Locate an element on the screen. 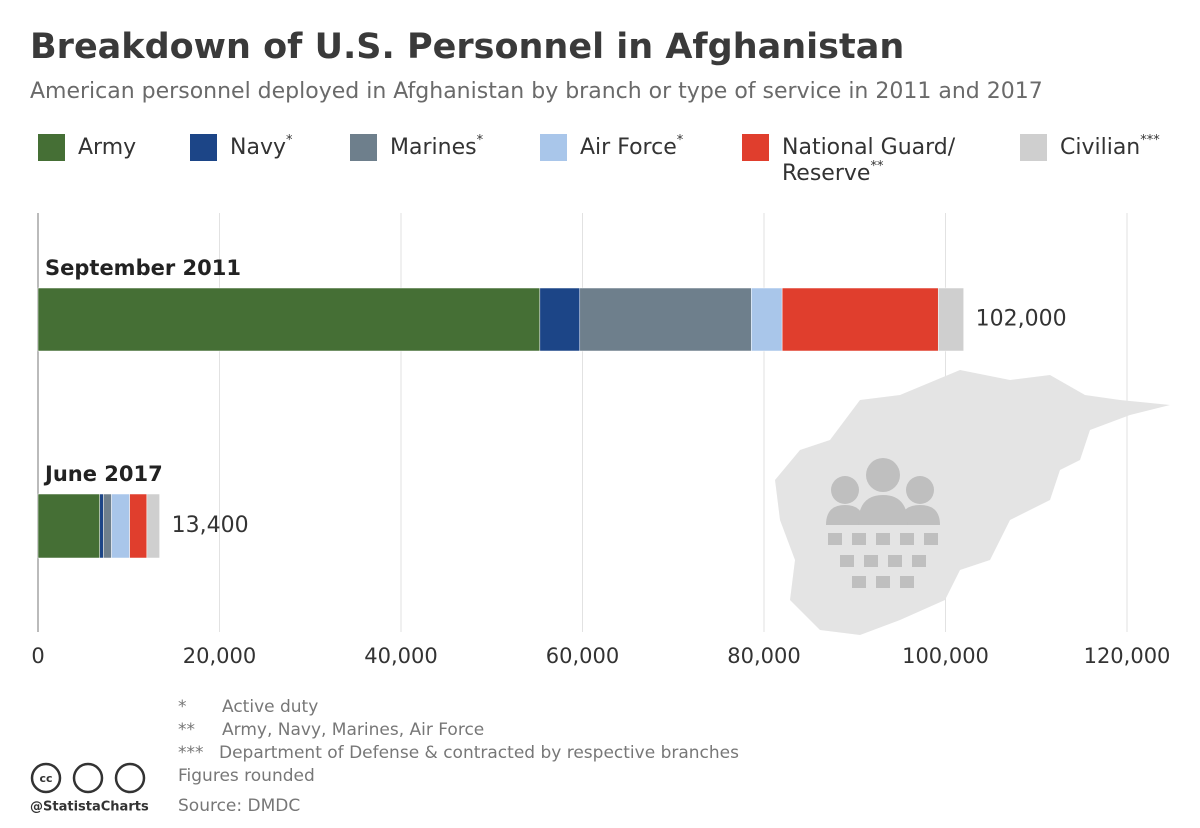 The width and height of the screenshot is (1200, 828). source: Source: DMDC is located at coordinates (239, 806).